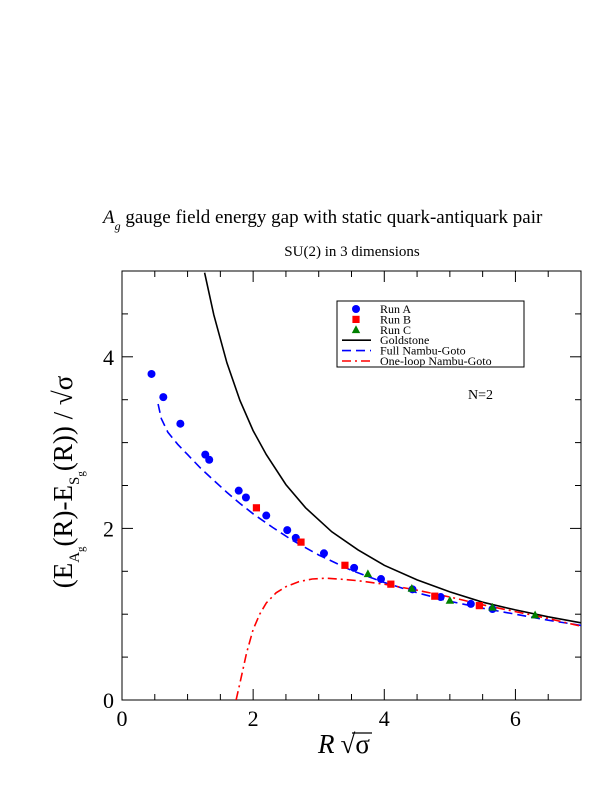 The width and height of the screenshot is (612, 792). Describe the element at coordinates (253, 718) in the screenshot. I see `x-tick-label: 2` at that location.